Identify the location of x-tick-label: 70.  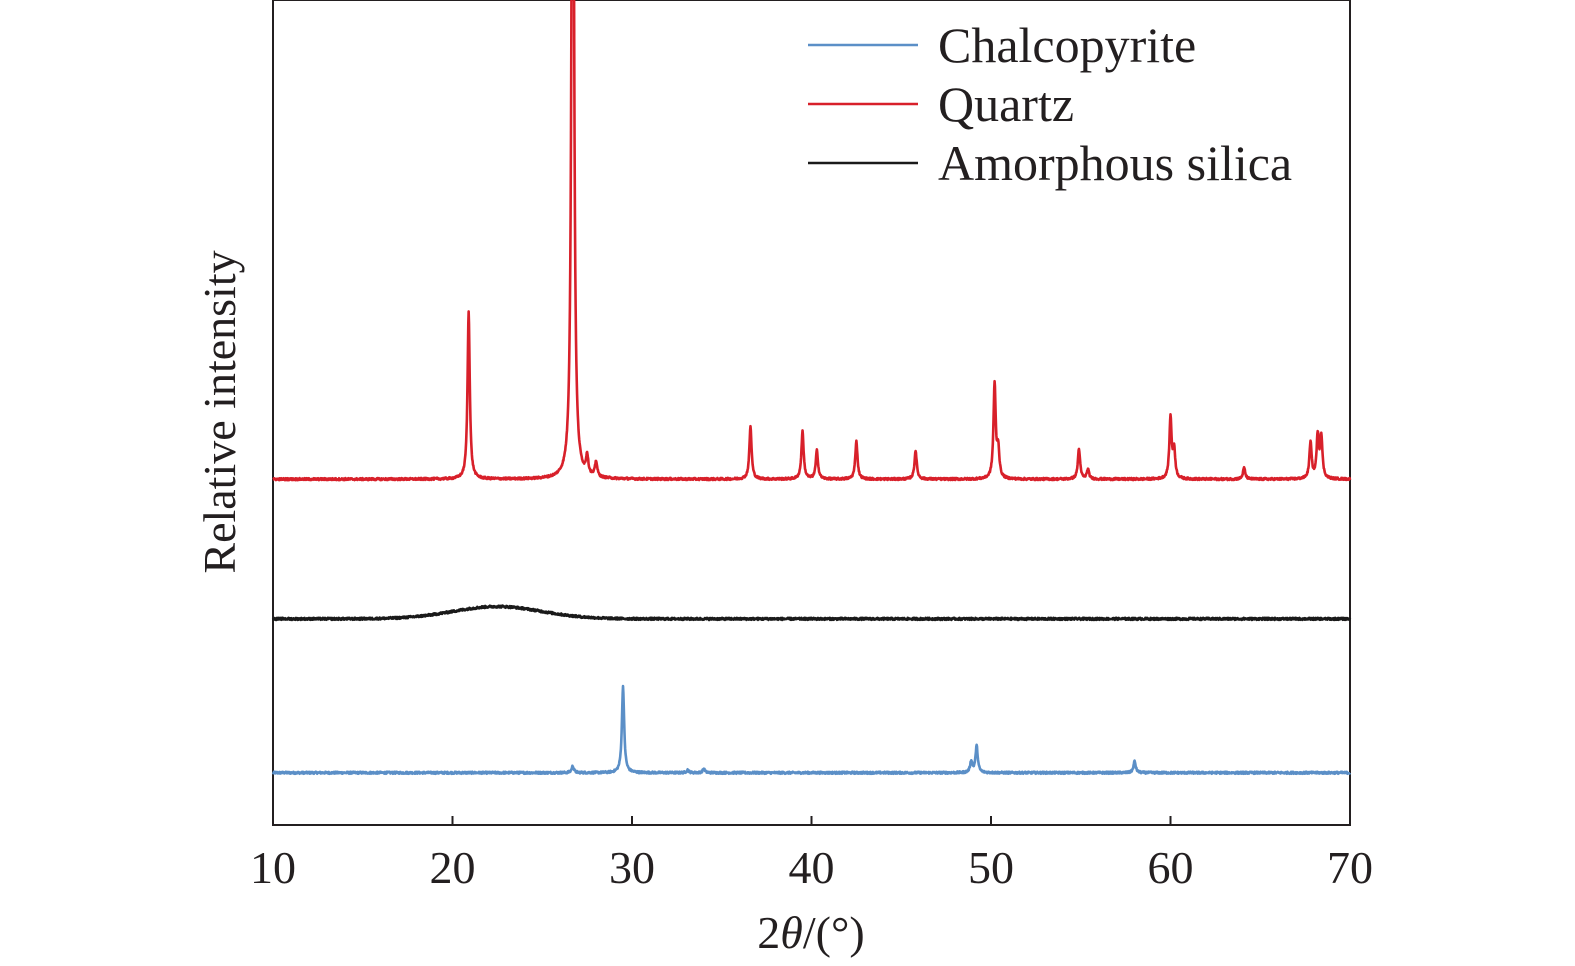
(1350, 867).